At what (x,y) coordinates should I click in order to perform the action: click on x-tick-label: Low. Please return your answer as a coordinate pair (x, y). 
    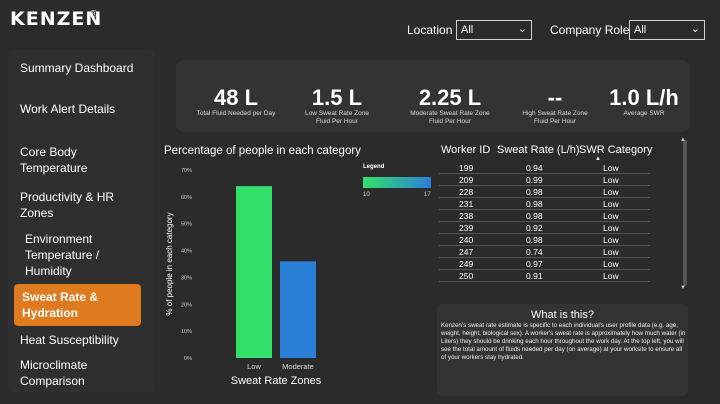
    Looking at the image, I should click on (254, 366).